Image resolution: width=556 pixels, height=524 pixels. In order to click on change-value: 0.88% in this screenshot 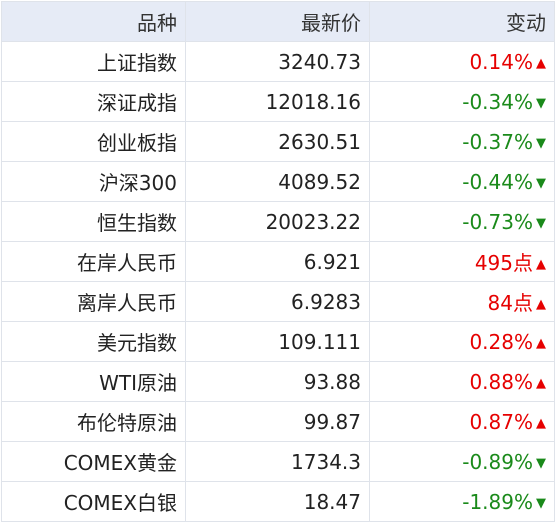, I will do `click(501, 381)`.